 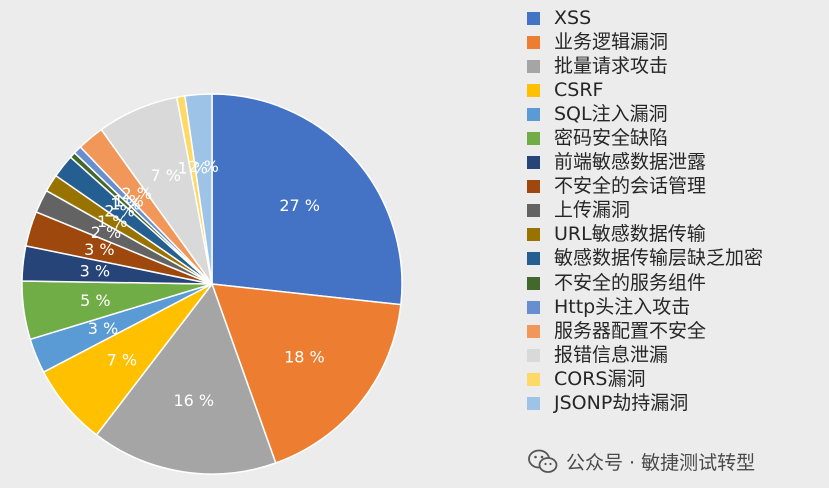 I want to click on legend-label: 密码安全缺陷, so click(x=611, y=138).